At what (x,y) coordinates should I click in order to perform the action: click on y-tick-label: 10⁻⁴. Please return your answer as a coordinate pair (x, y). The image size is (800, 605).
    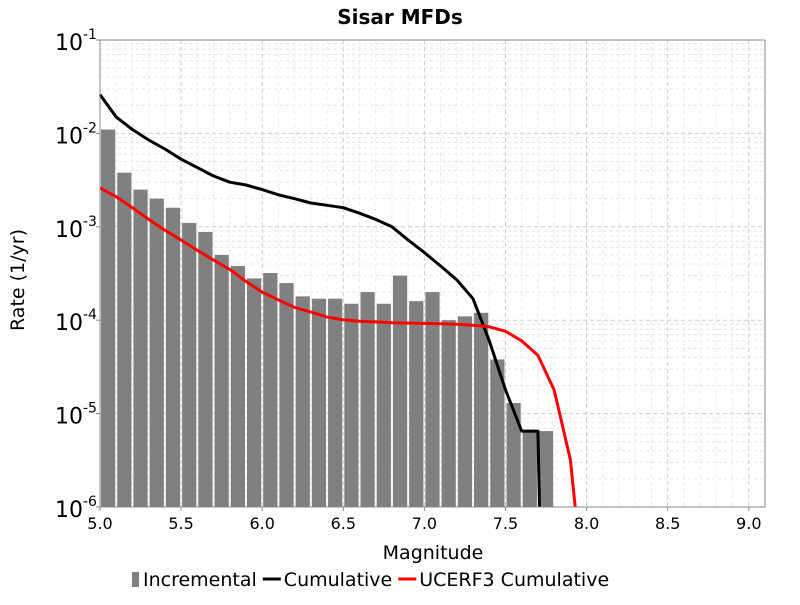
    Looking at the image, I should click on (76, 321).